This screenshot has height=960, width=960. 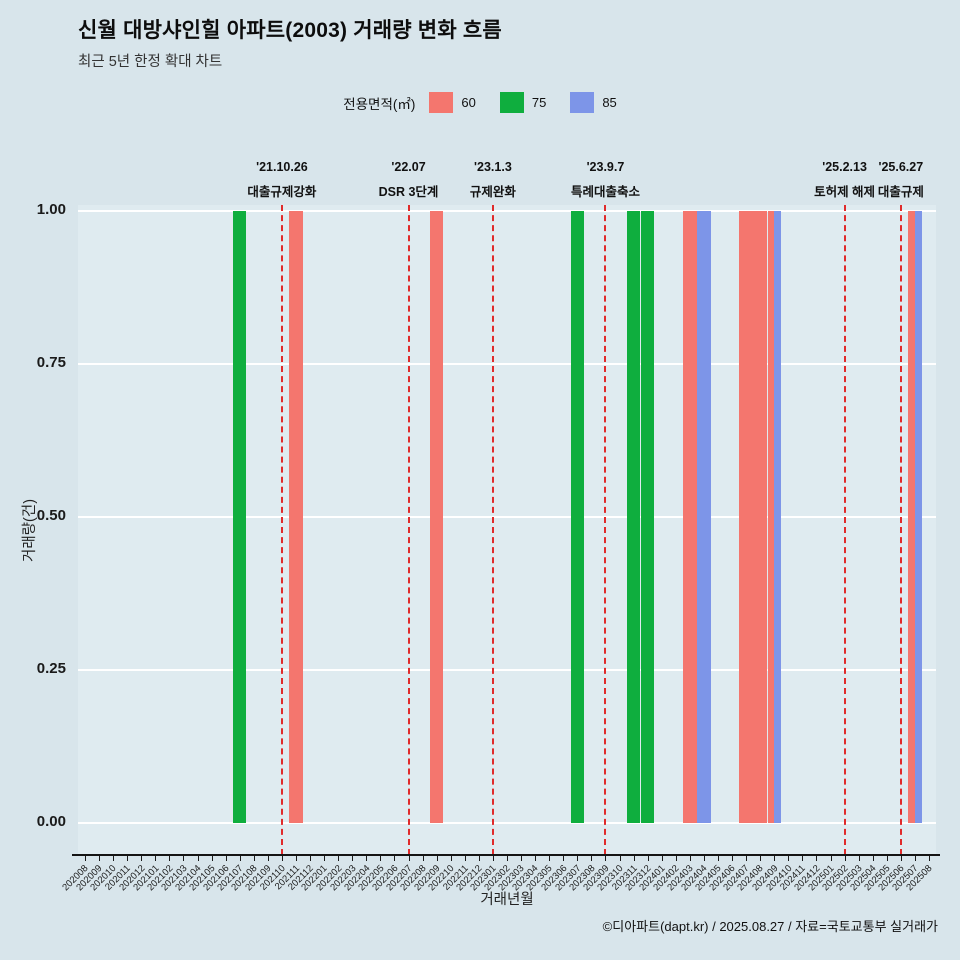 I want to click on legend-items: 60 75 85, so click(x=523, y=102).